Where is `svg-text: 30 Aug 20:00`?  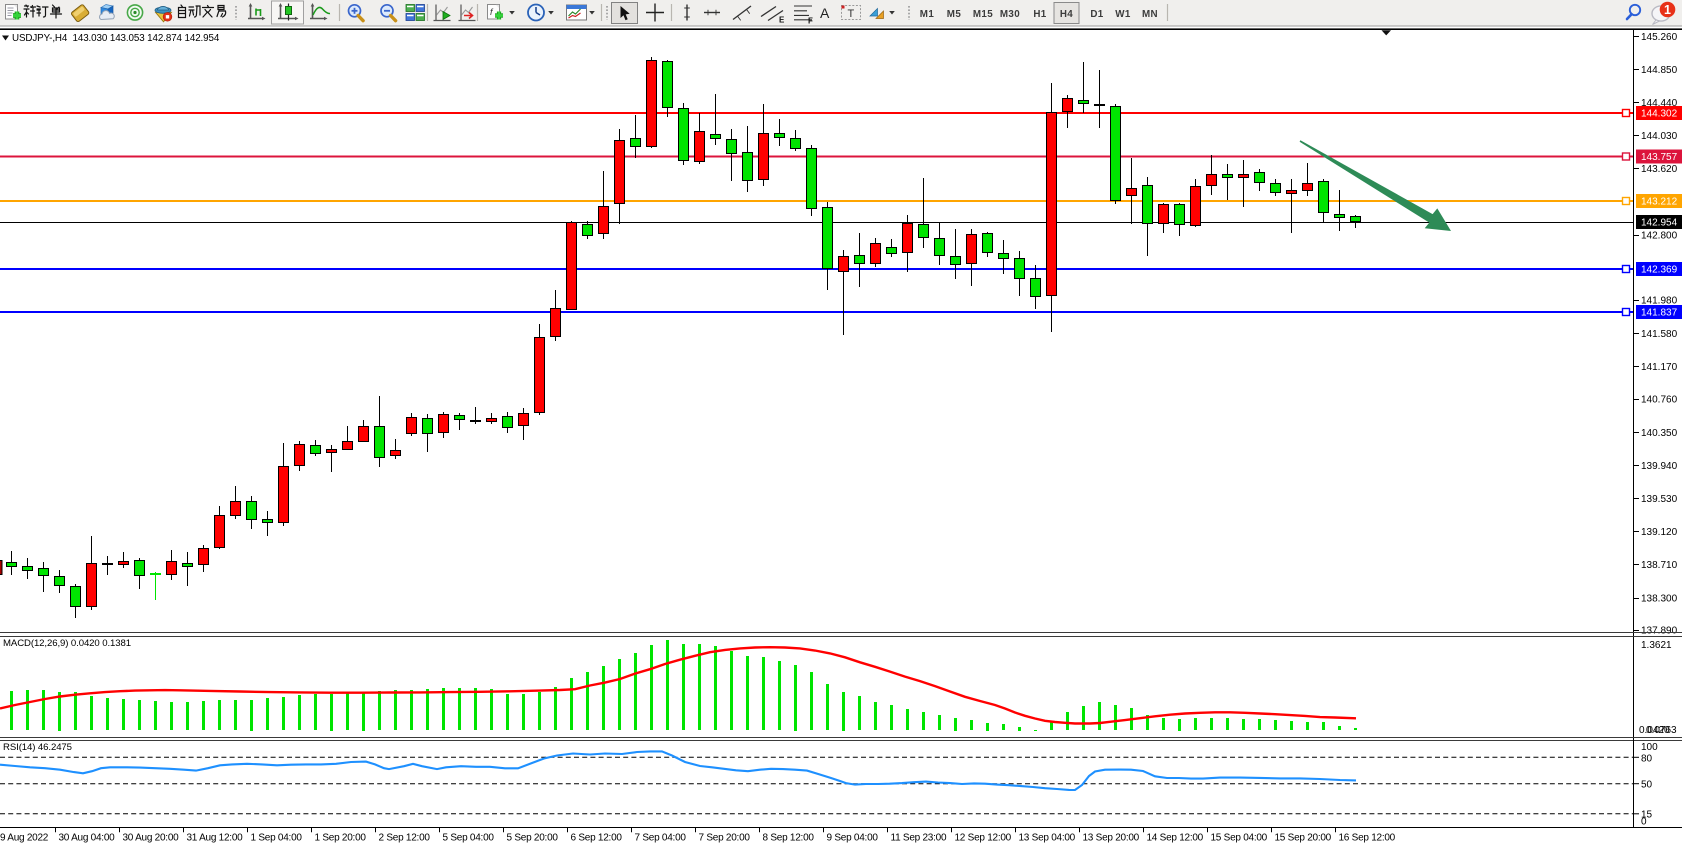
svg-text: 30 Aug 20:00 is located at coordinates (151, 838).